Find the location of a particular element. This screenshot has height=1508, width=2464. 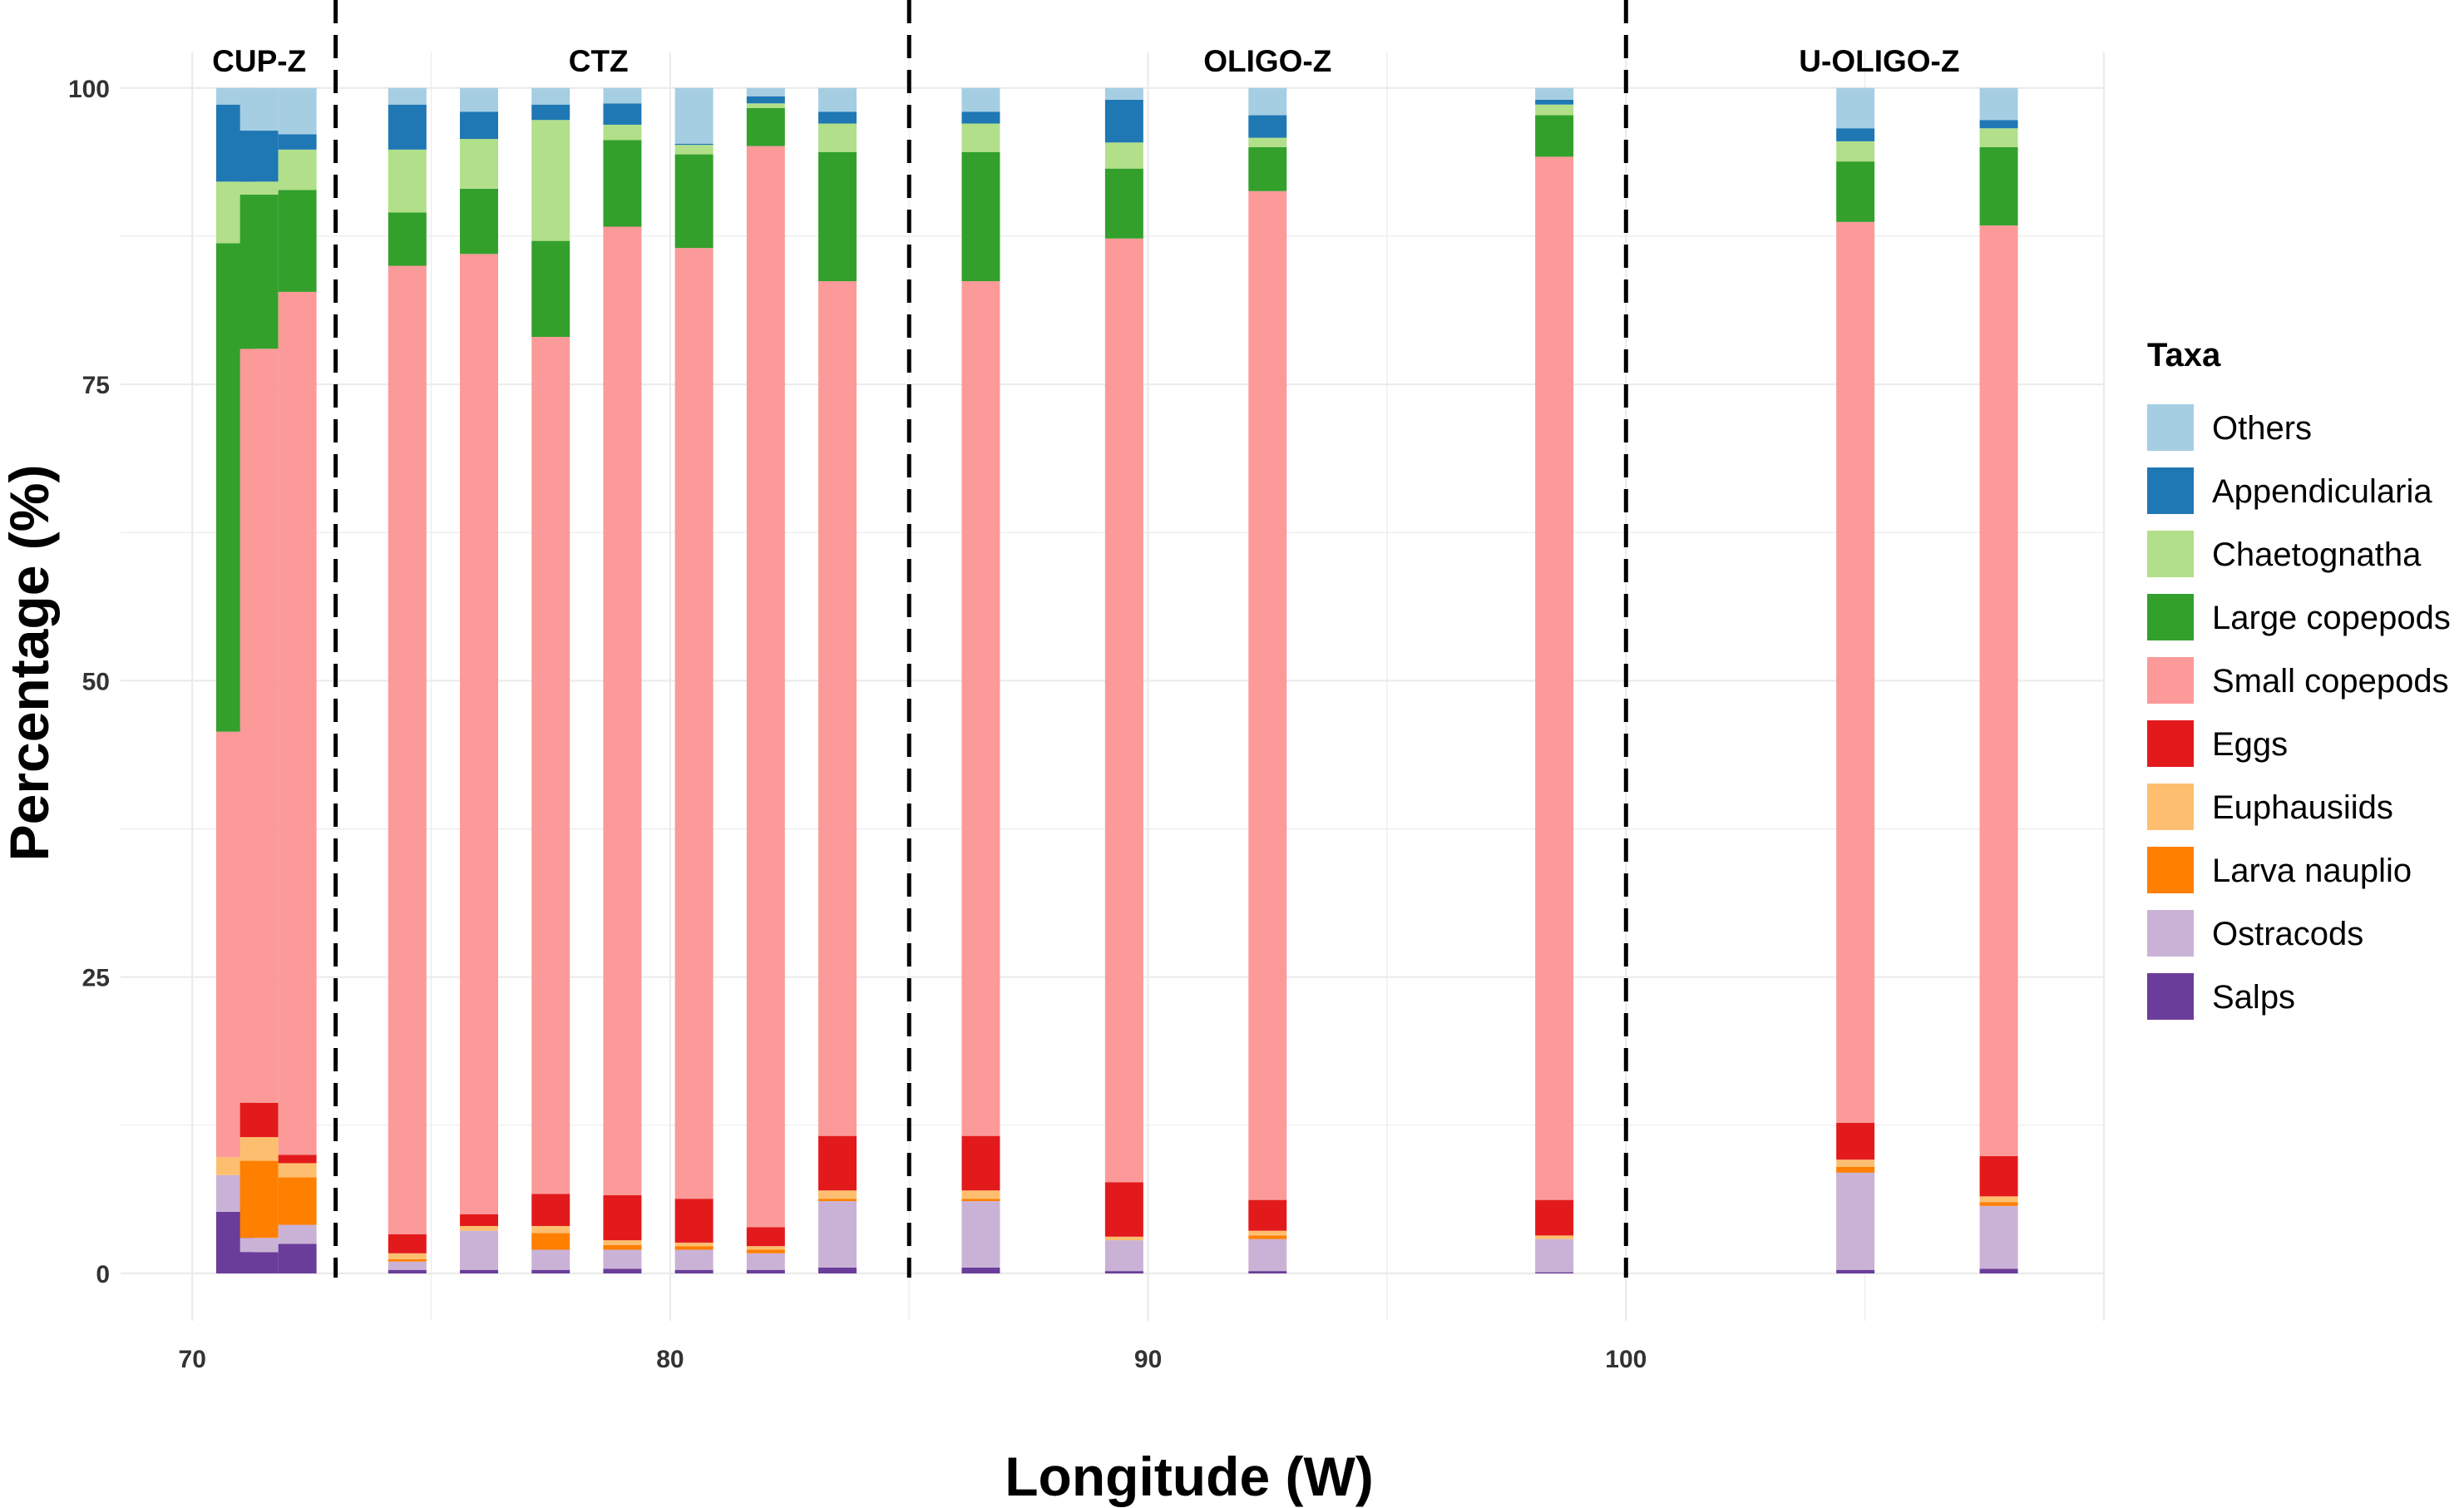

legend-item-euphausiids: Euphausiids is located at coordinates (2270, 807).